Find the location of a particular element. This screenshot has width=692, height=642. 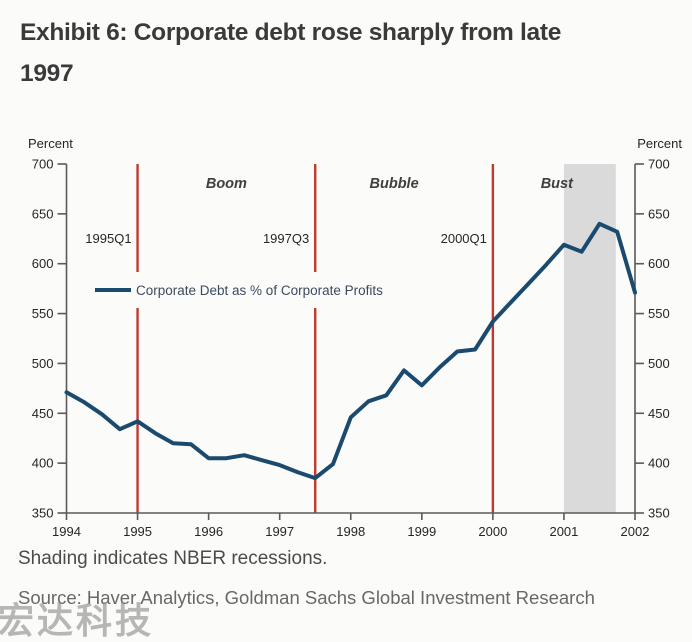

x-tick-label: 1998 is located at coordinates (350, 531).